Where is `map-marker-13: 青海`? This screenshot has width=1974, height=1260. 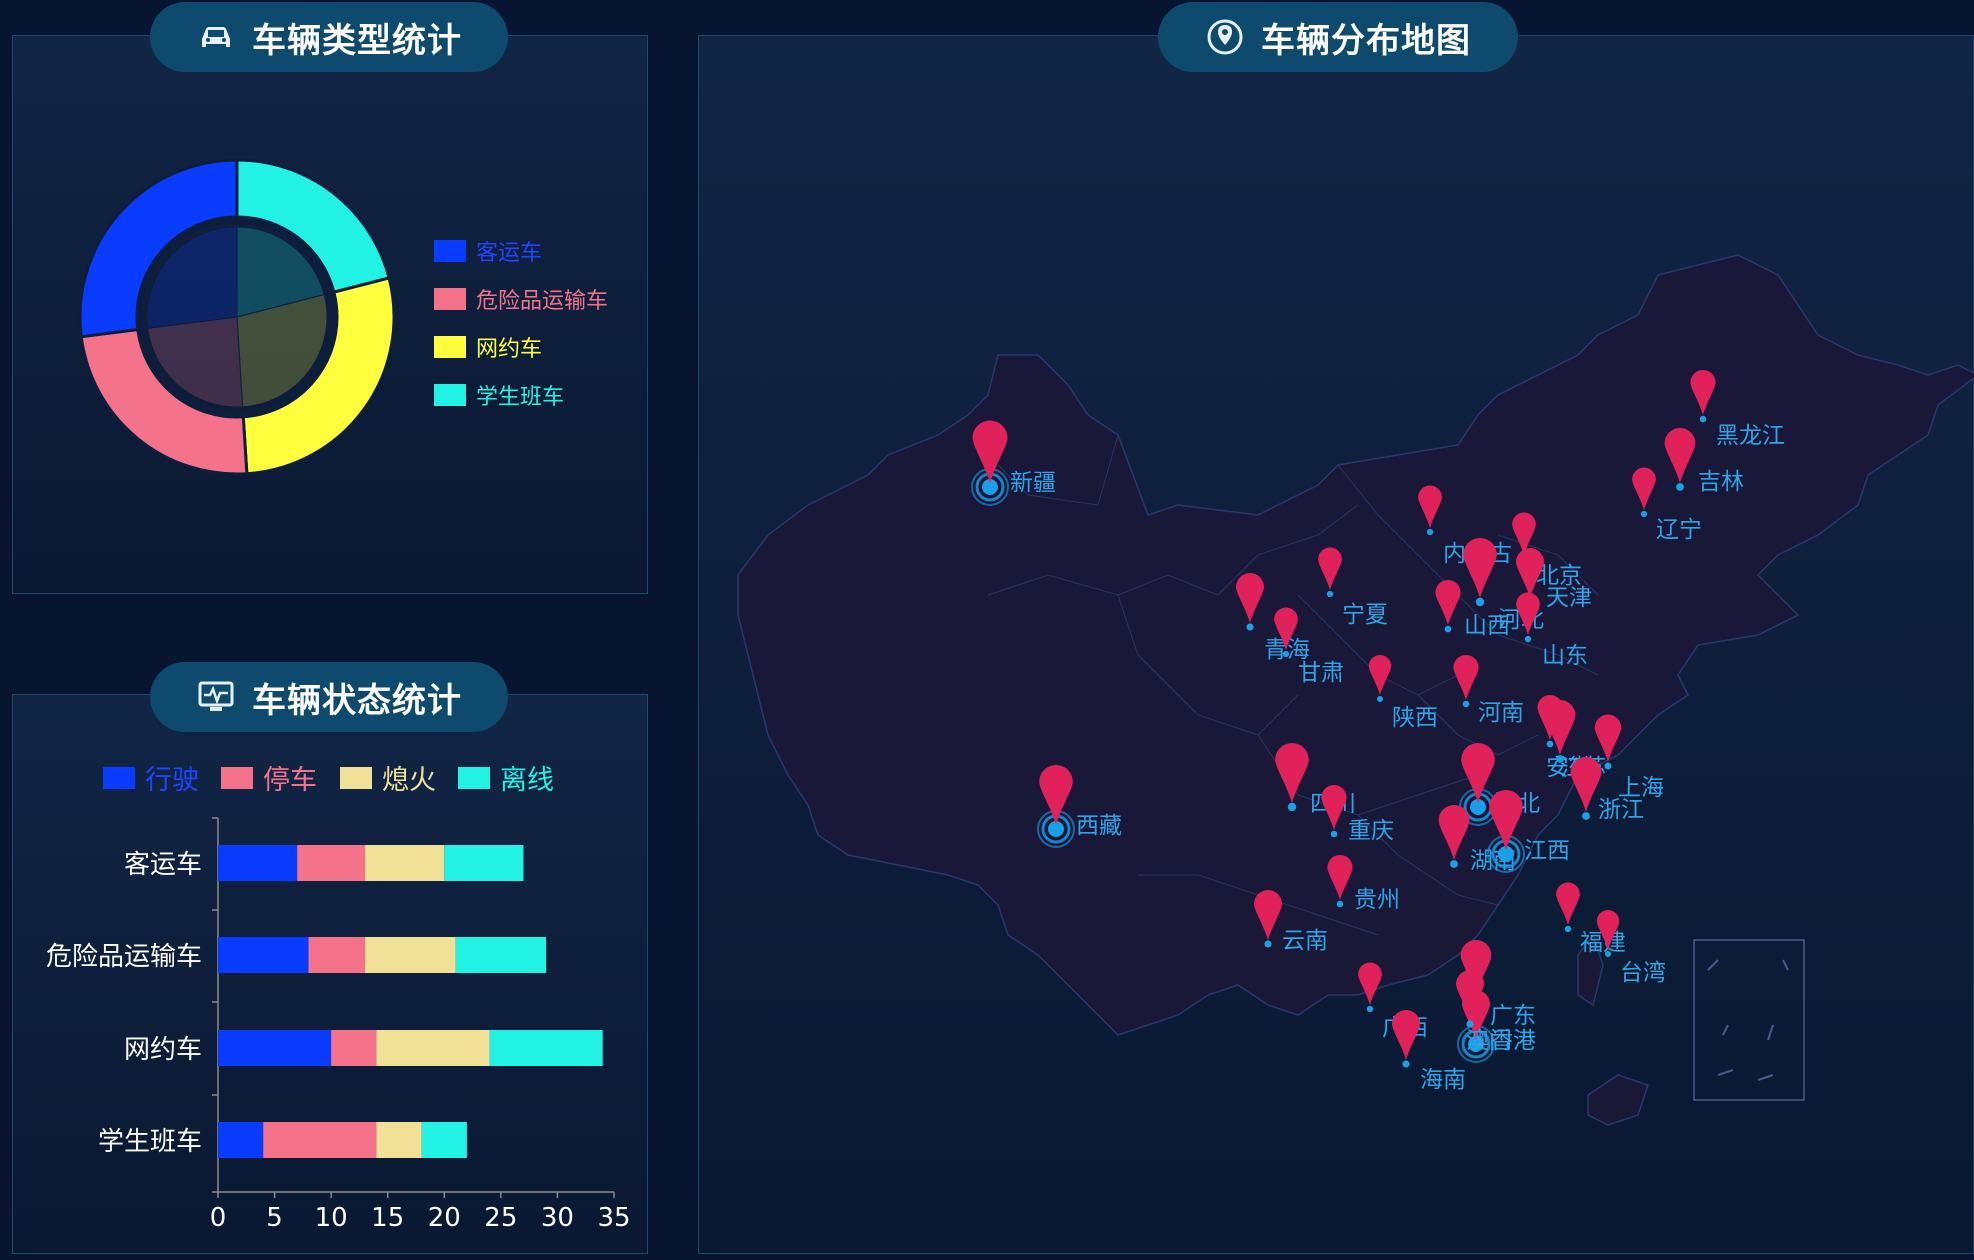
map-marker-13: 青海 is located at coordinates (1273, 618).